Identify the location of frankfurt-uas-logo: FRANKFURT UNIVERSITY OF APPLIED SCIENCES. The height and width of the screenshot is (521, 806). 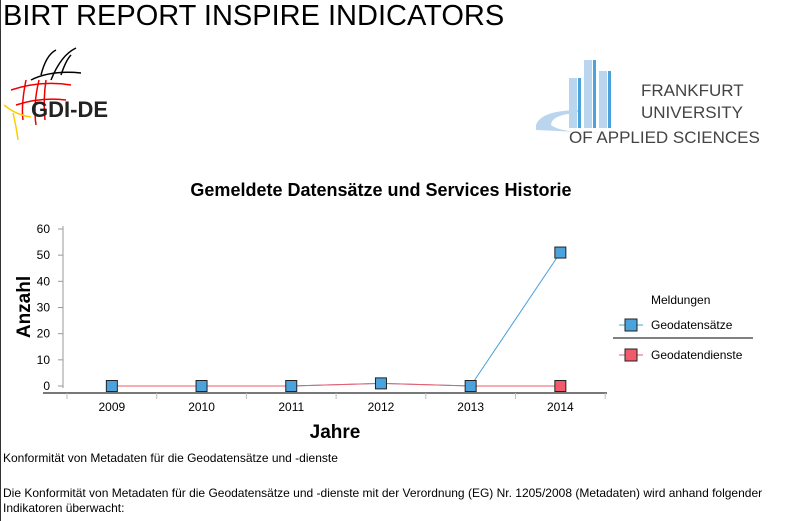
(648, 103).